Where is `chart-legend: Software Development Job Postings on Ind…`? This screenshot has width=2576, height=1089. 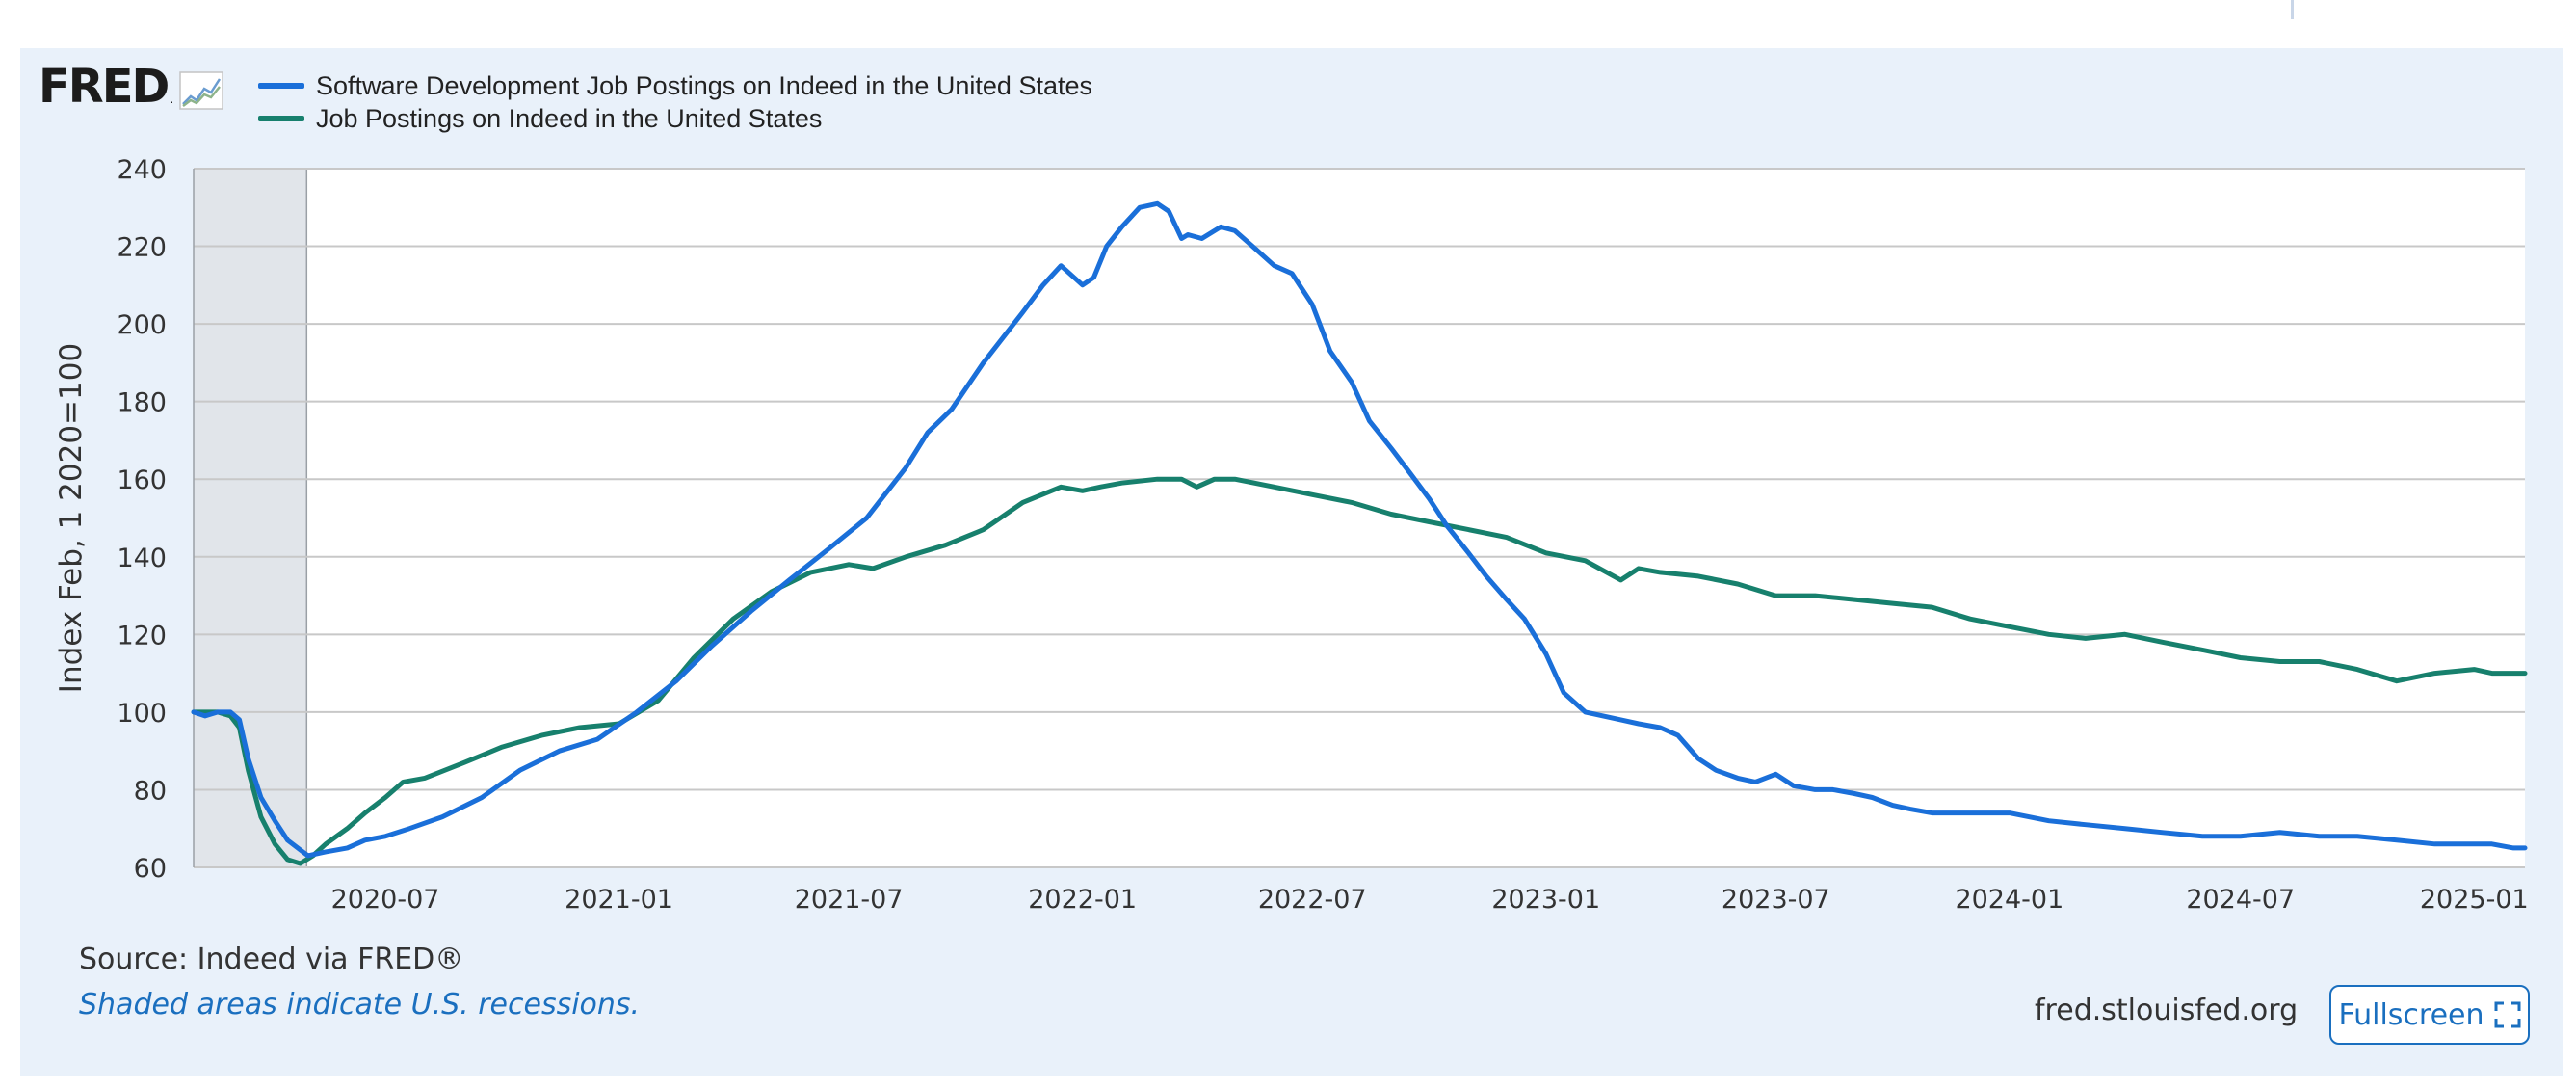 chart-legend: Software Development Job Postings on Ind… is located at coordinates (675, 102).